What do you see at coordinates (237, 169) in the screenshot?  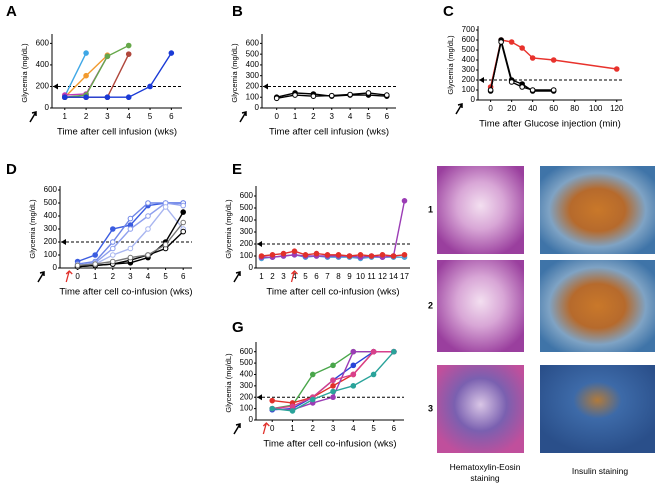 I see `panel-label: E` at bounding box center [237, 169].